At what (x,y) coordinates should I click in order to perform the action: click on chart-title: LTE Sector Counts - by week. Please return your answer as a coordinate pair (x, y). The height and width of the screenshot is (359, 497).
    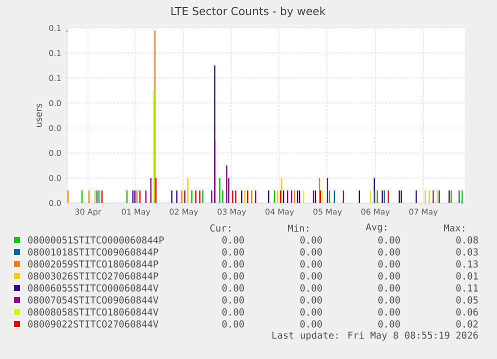
    Looking at the image, I should click on (248, 12).